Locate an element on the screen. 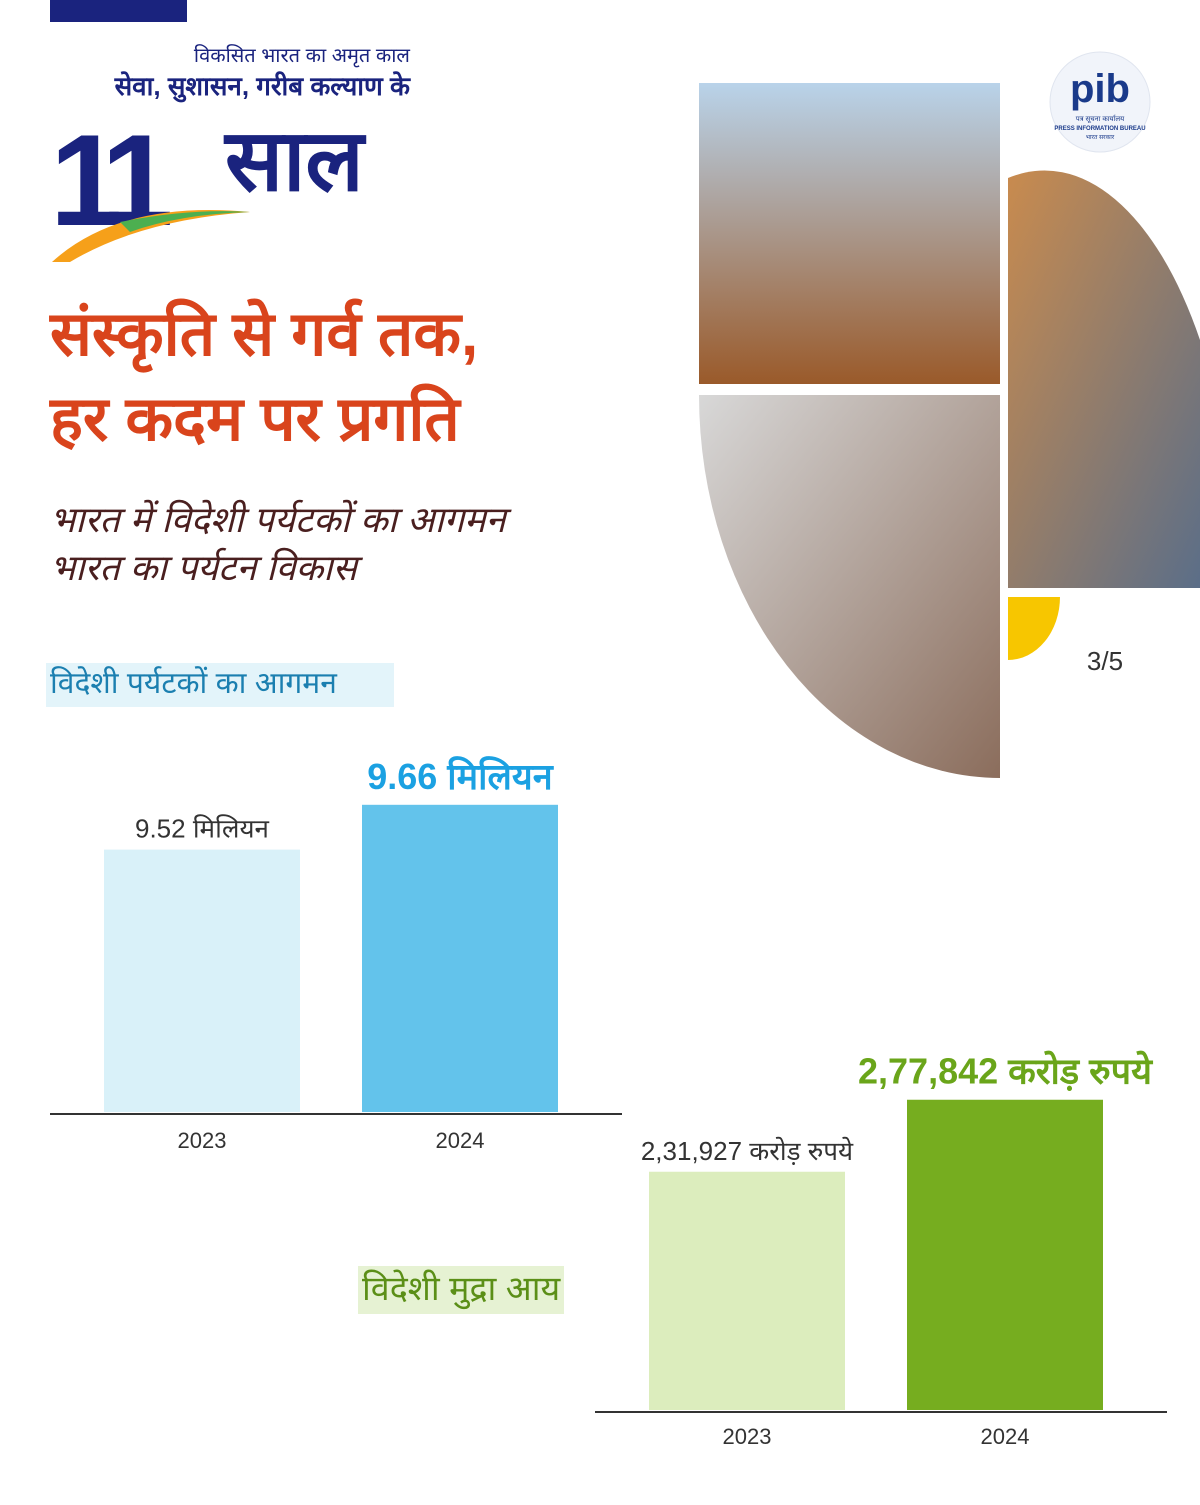  chart-title: विदेशी मुद्रा आय is located at coordinates (462, 1289).